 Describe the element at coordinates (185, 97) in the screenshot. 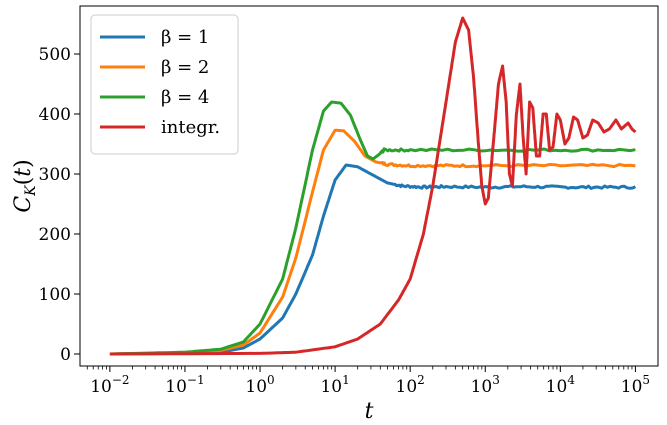

I see `legend-label: β = 4` at that location.